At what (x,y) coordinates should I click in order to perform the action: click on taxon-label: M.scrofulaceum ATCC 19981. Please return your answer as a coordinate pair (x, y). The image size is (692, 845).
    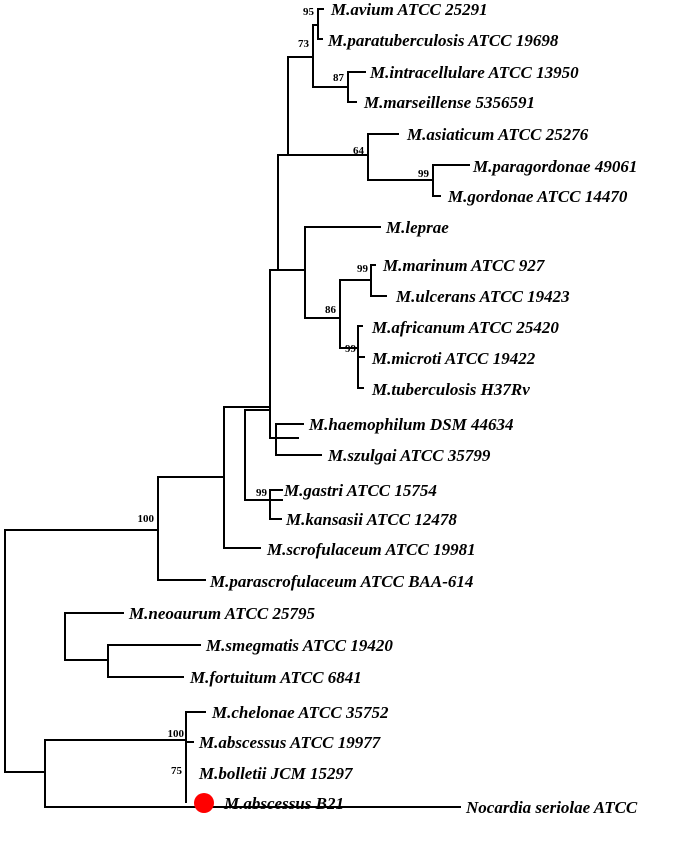
    Looking at the image, I should click on (371, 549).